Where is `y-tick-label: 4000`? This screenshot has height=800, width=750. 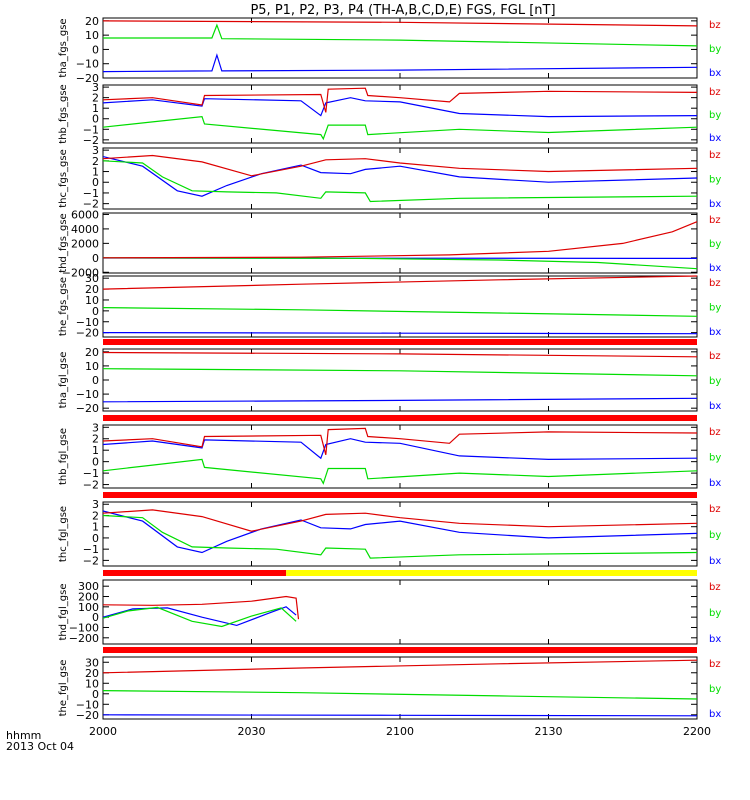
y-tick-label: 4000 is located at coordinates (85, 229).